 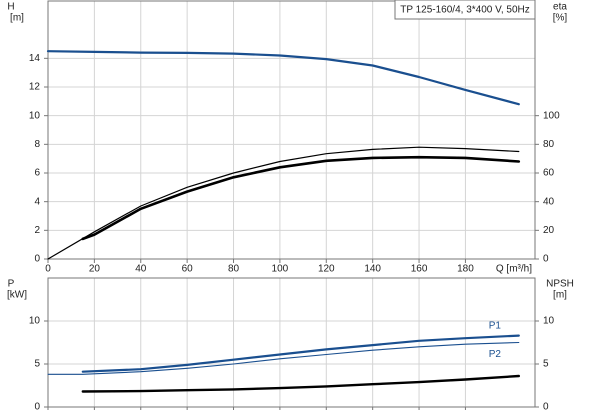 I want to click on y2-axis-unit: [m], so click(x=560, y=295).